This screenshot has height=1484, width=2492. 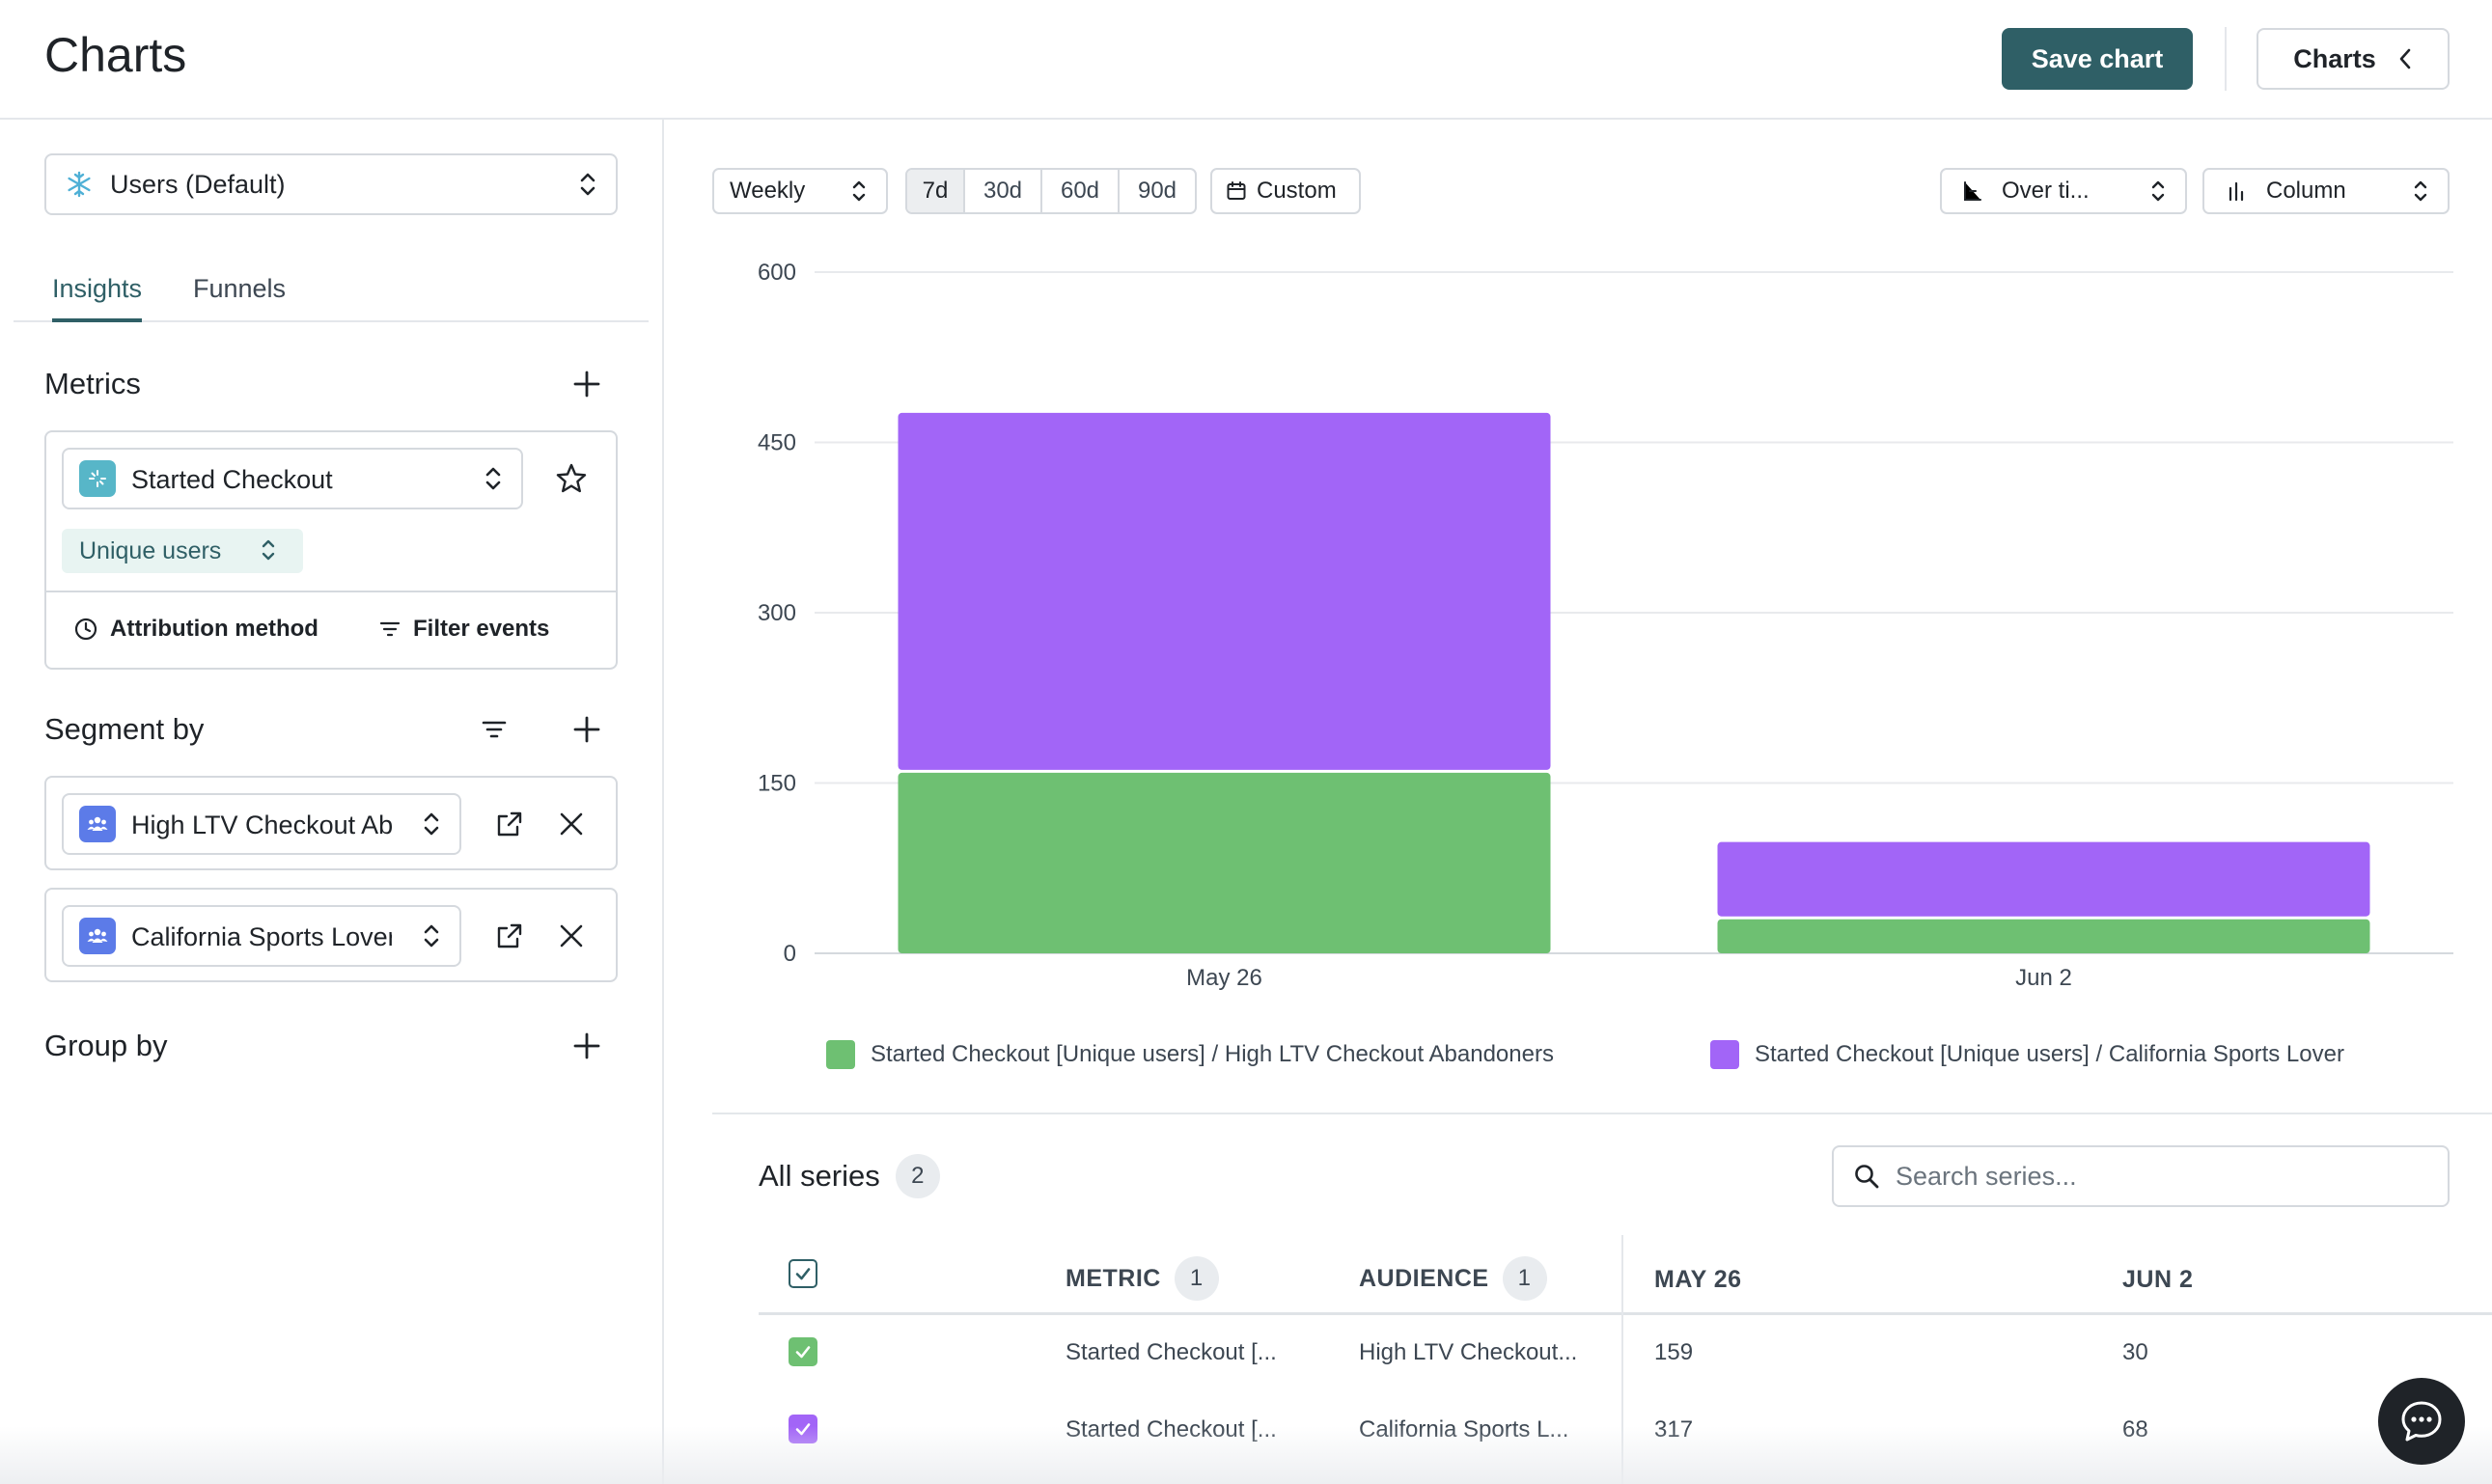 I want to click on segment-label: High LTV Checkout Abandoners, so click(x=261, y=825).